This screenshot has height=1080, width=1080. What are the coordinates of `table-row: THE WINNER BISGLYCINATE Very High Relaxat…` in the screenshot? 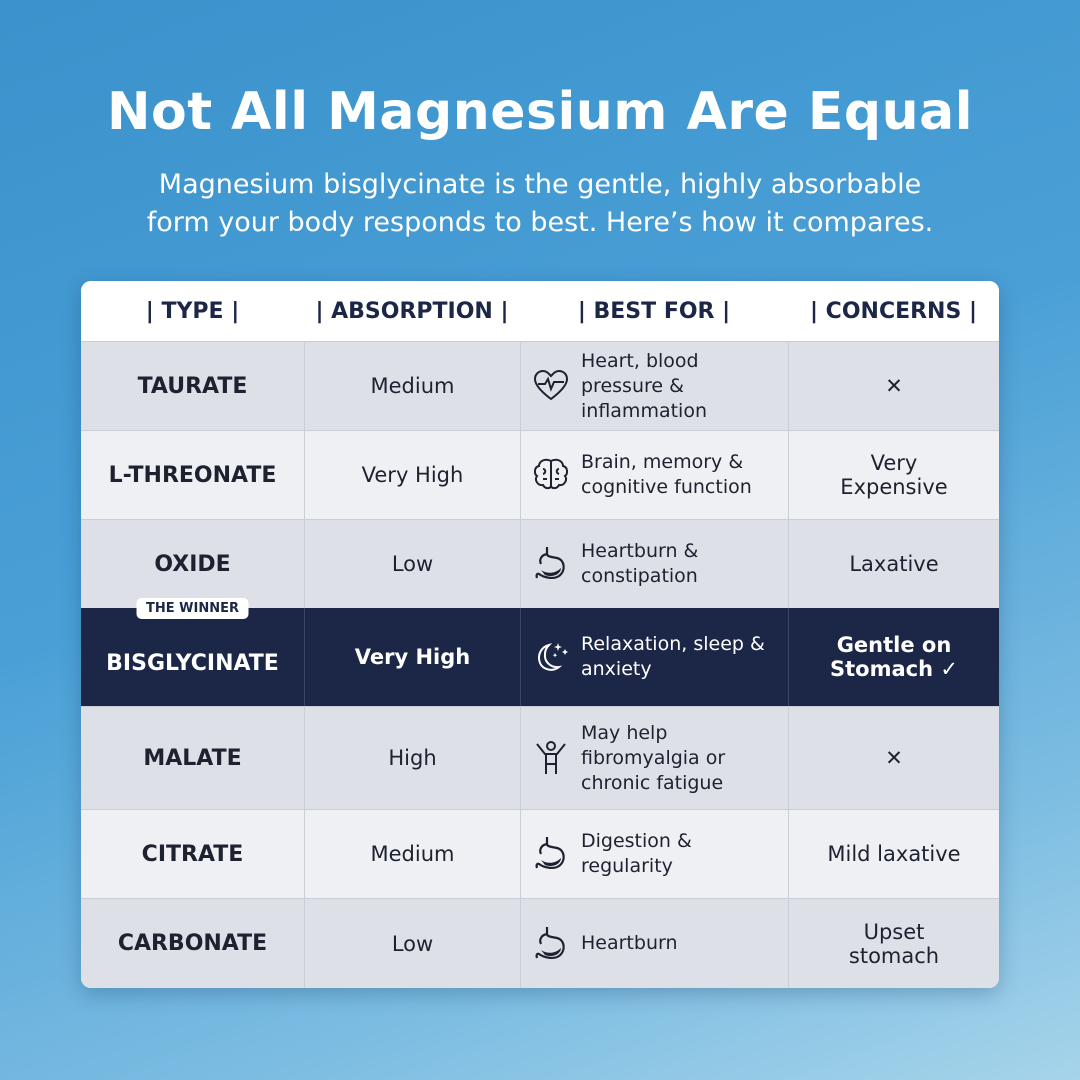 It's located at (540, 652).